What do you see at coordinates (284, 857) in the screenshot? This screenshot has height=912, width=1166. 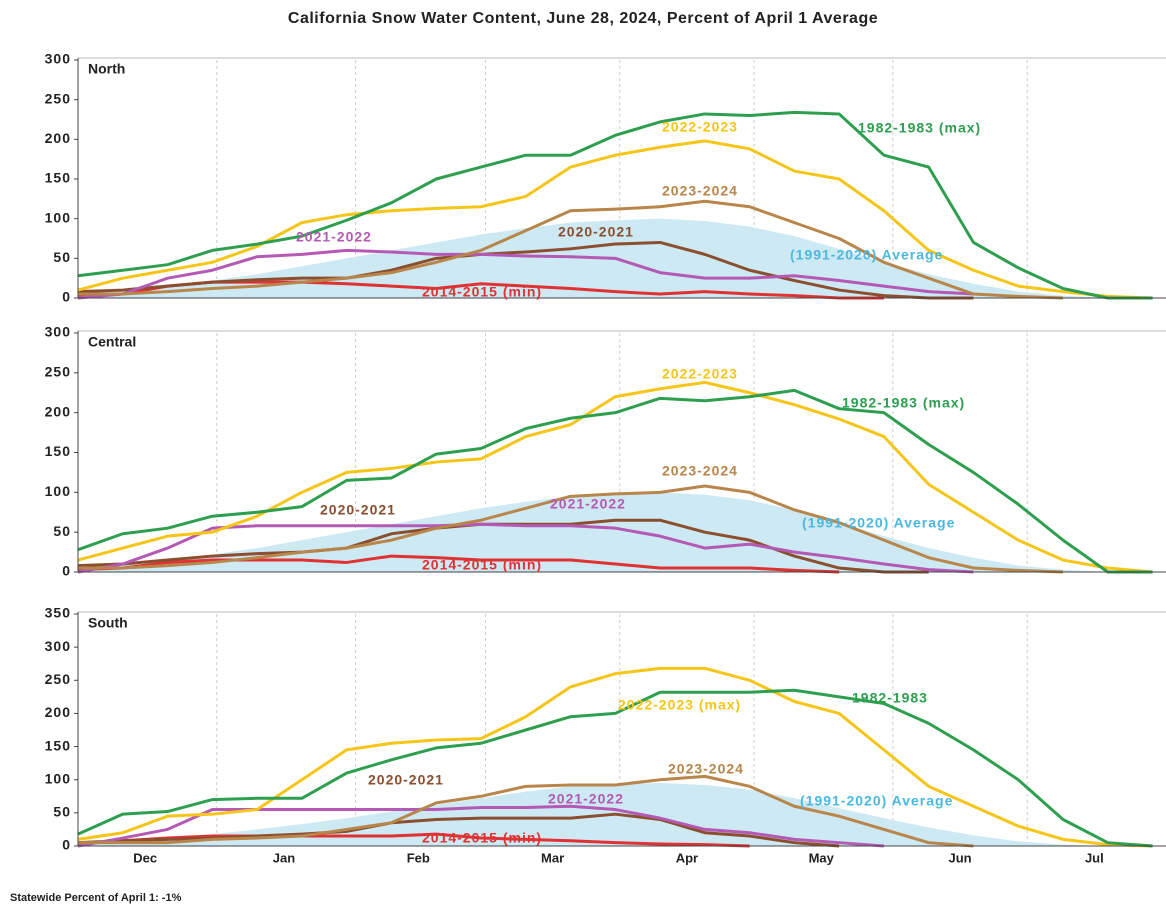 I see `x-tick-label: Jan` at bounding box center [284, 857].